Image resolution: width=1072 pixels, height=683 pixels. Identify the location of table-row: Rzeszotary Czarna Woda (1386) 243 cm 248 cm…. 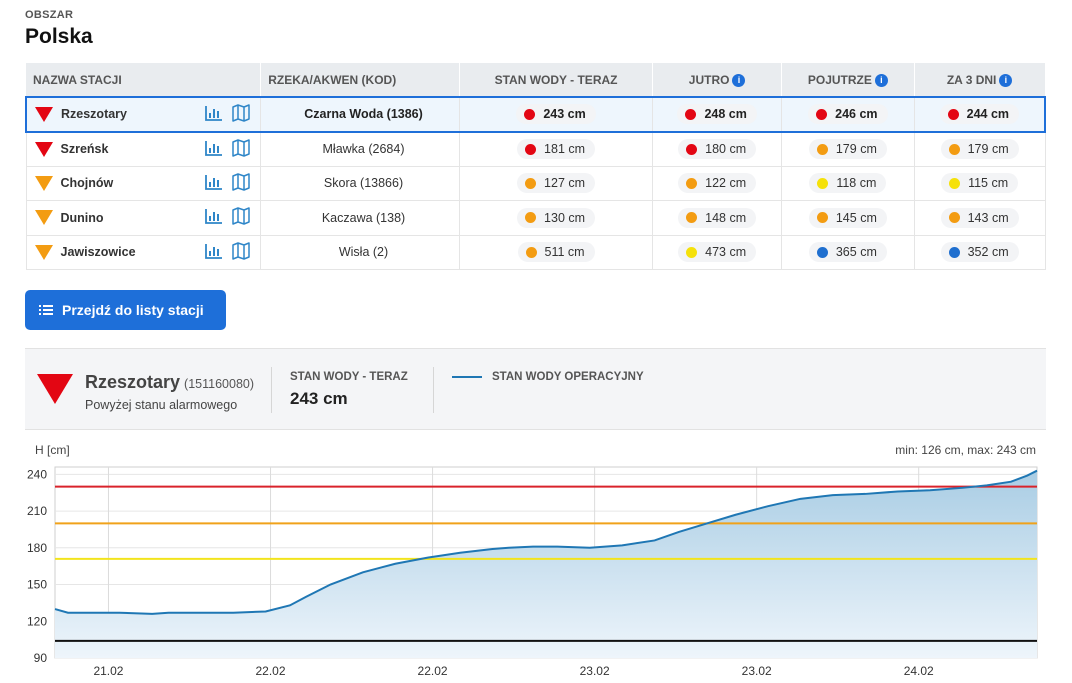
(535, 114).